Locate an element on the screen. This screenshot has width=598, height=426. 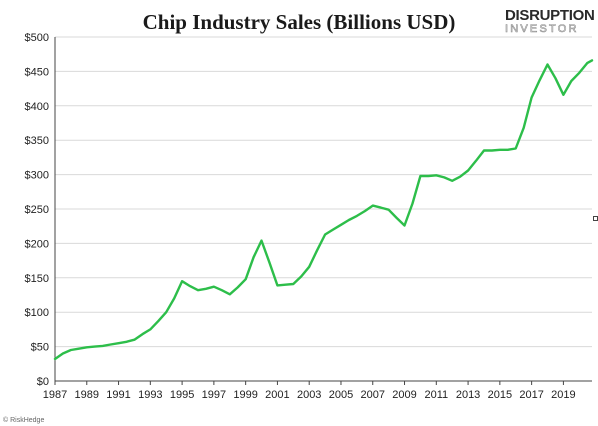
x-tick-label: 1993 is located at coordinates (150, 395).